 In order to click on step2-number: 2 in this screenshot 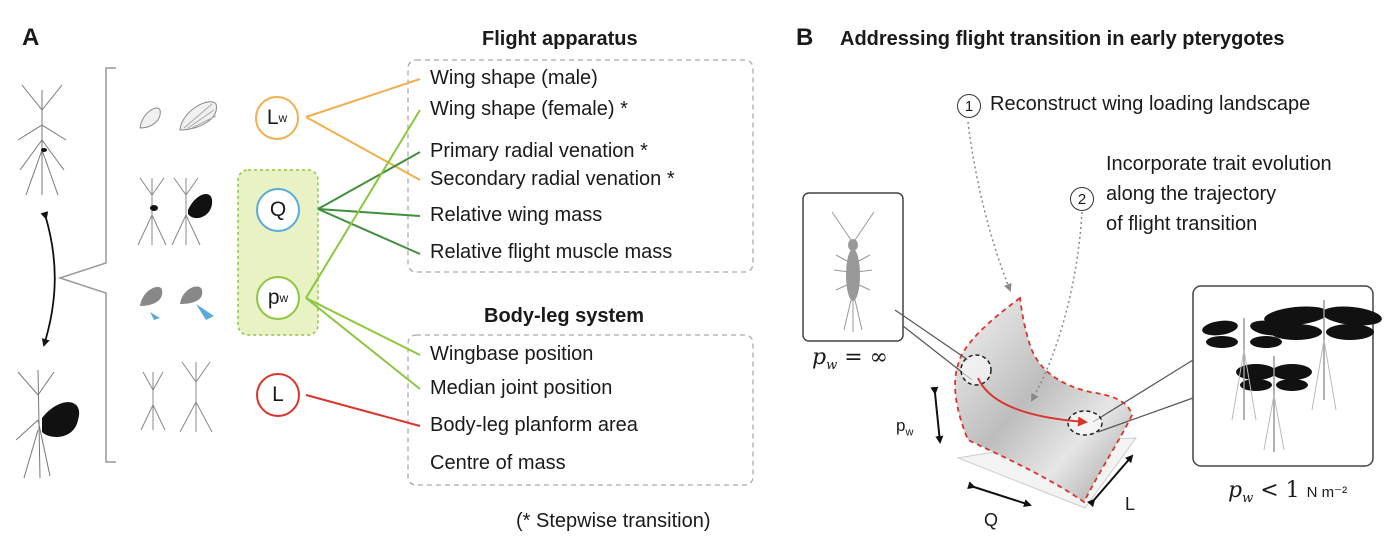, I will do `click(1082, 199)`.